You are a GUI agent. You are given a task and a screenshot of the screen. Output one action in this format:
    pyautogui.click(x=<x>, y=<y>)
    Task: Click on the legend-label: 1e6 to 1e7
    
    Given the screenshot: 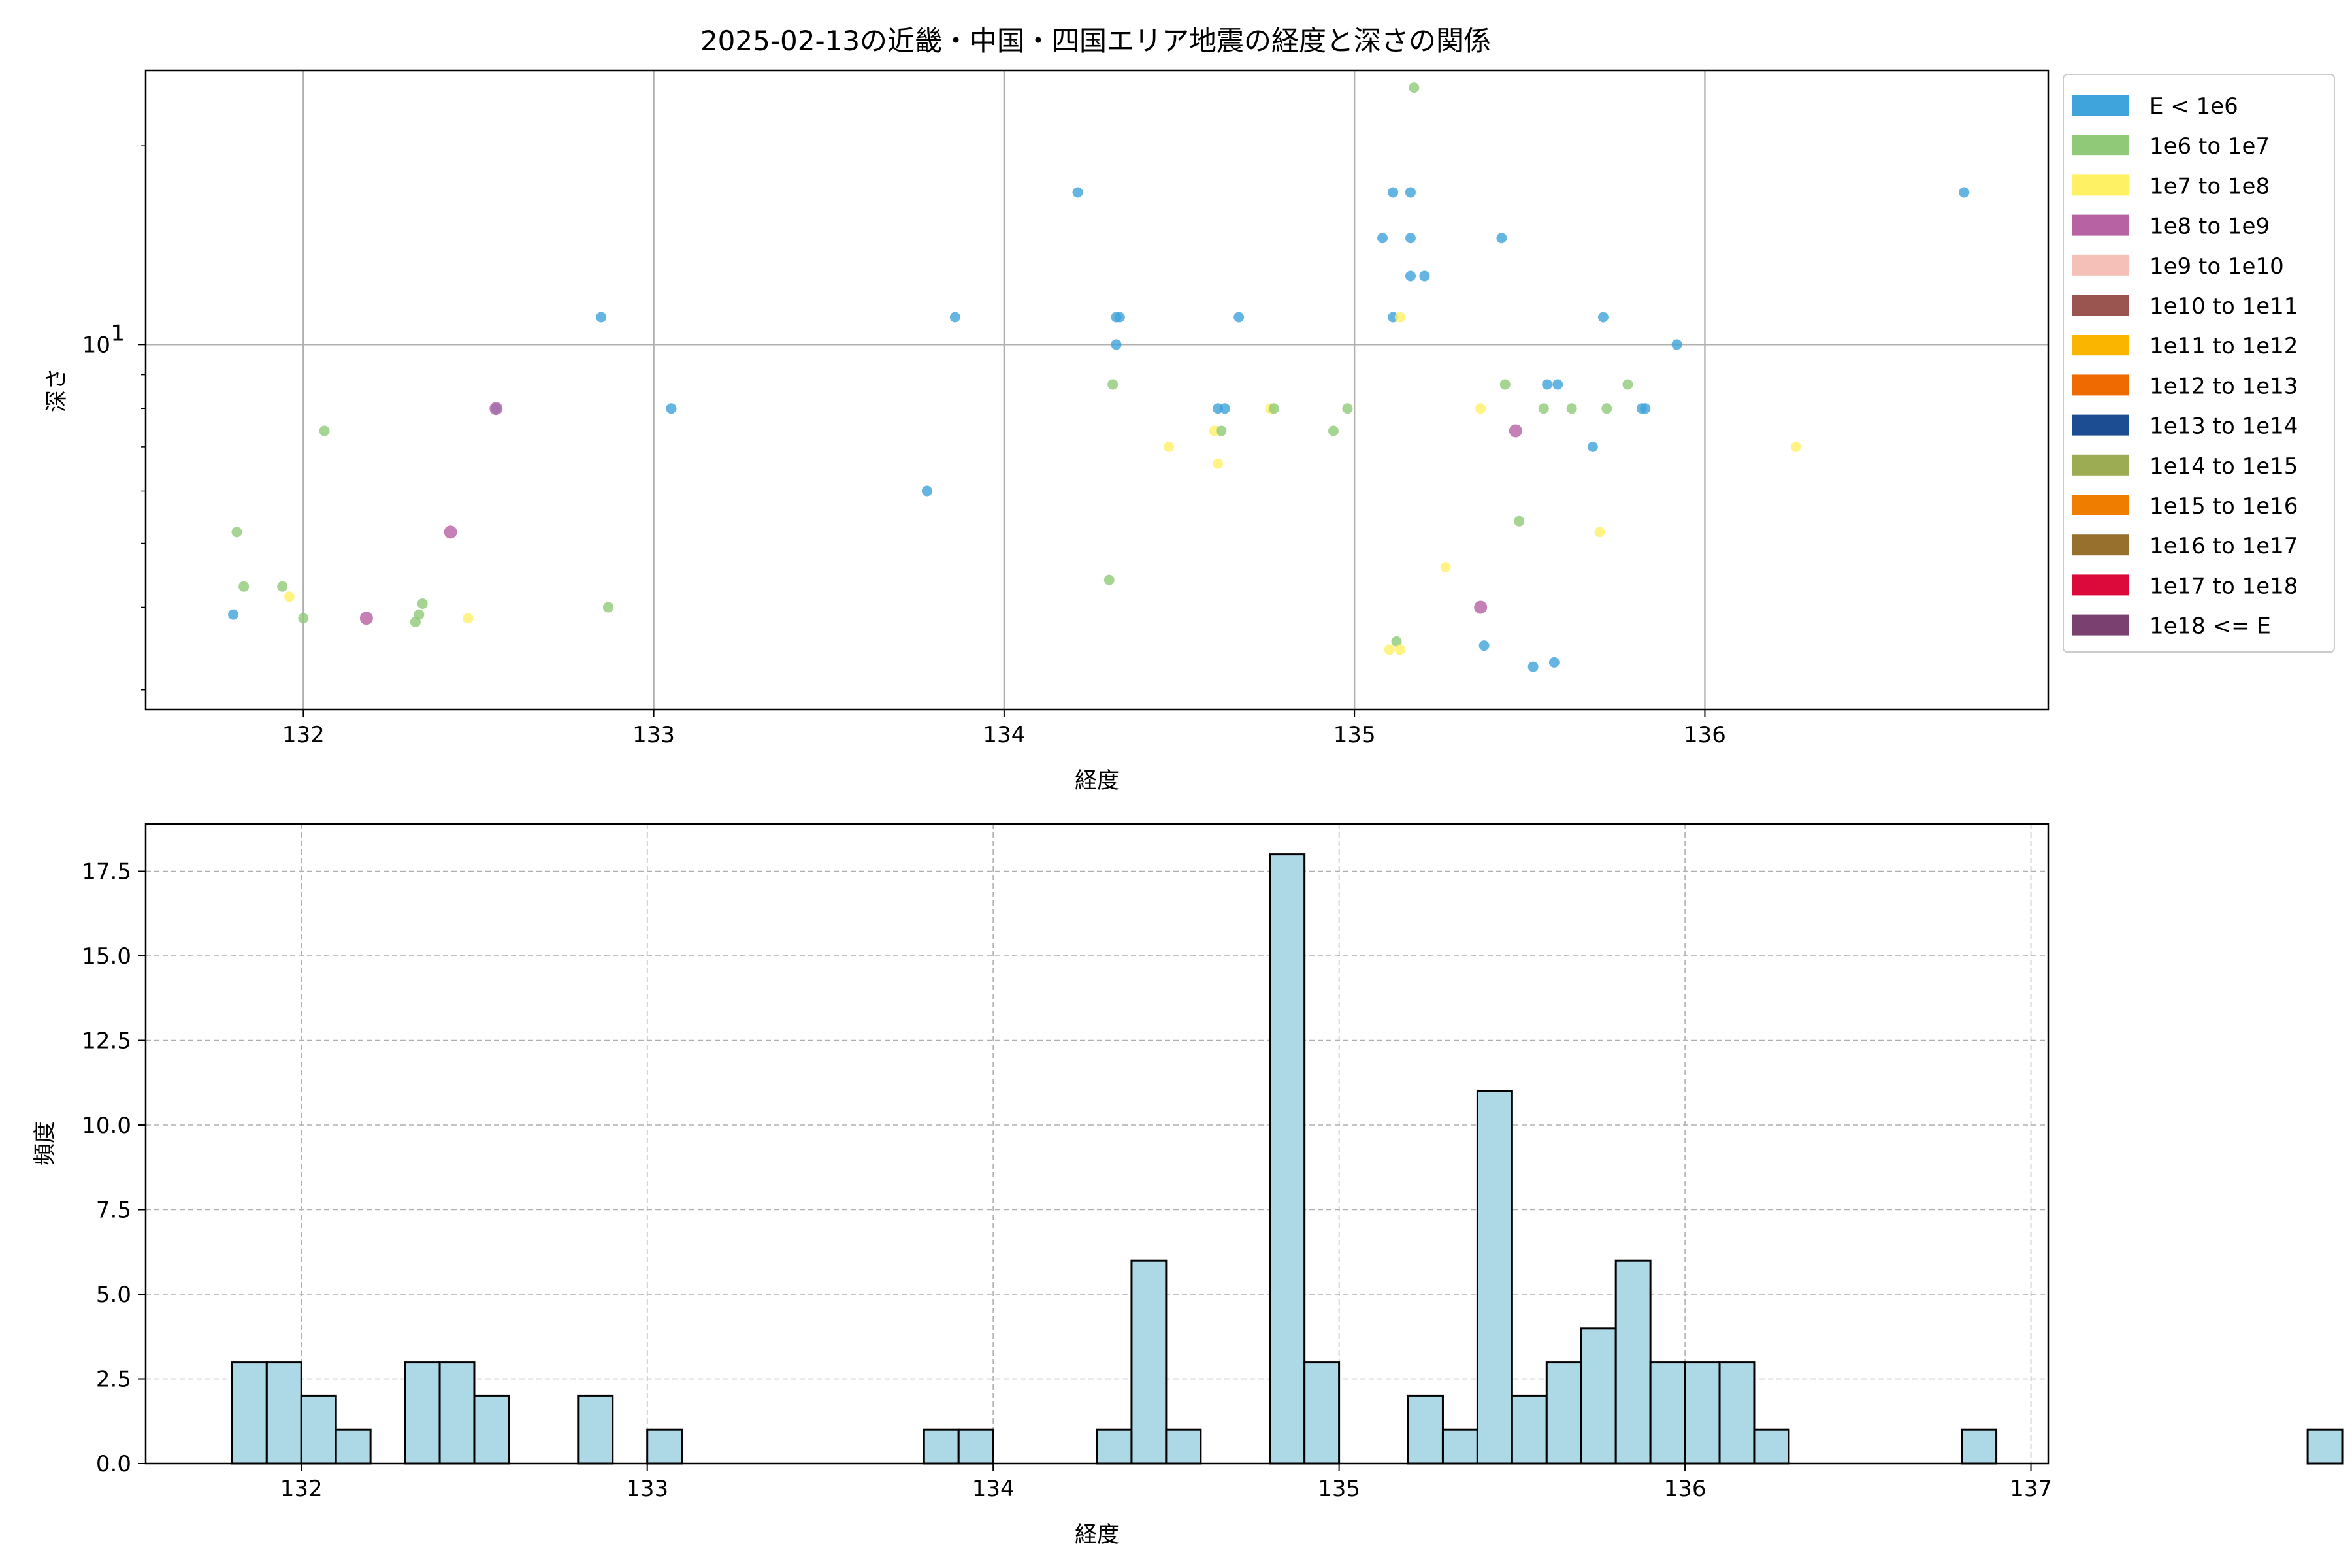 What is the action you would take?
    pyautogui.click(x=2209, y=146)
    